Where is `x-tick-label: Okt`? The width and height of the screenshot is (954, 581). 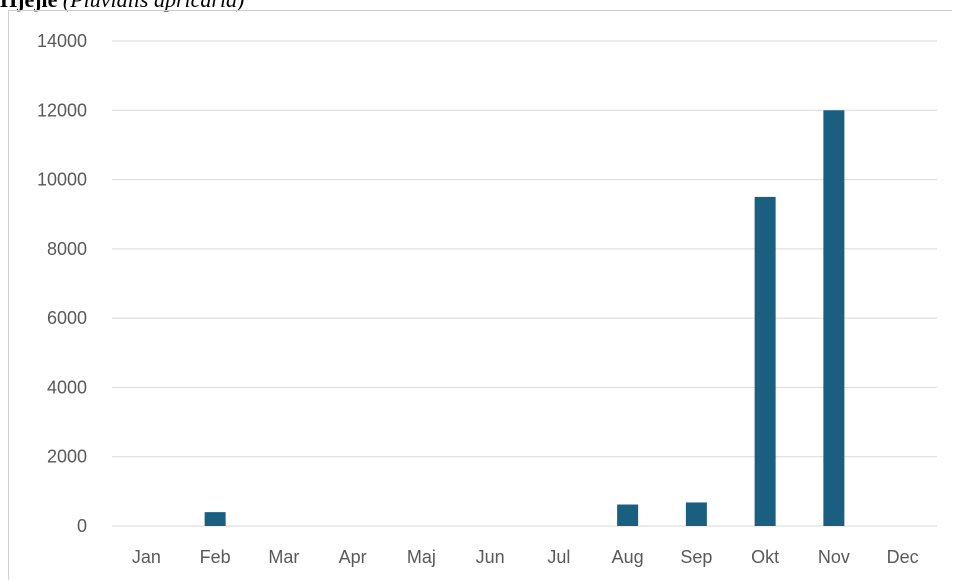
x-tick-label: Okt is located at coordinates (765, 557).